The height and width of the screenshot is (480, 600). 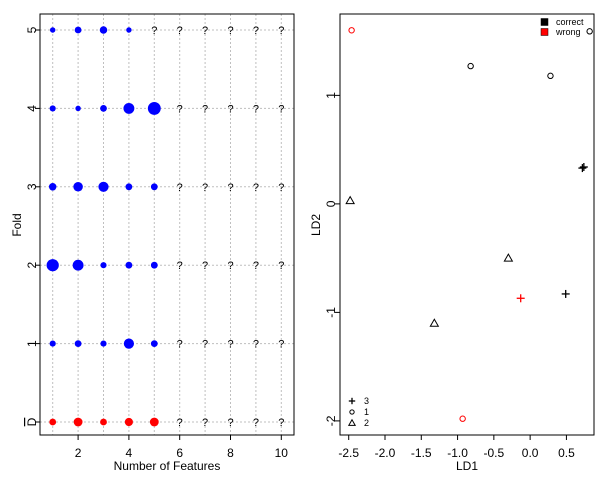 What do you see at coordinates (230, 31) in the screenshot?
I see `fold-5-feature-8-unknown-mark: ?` at bounding box center [230, 31].